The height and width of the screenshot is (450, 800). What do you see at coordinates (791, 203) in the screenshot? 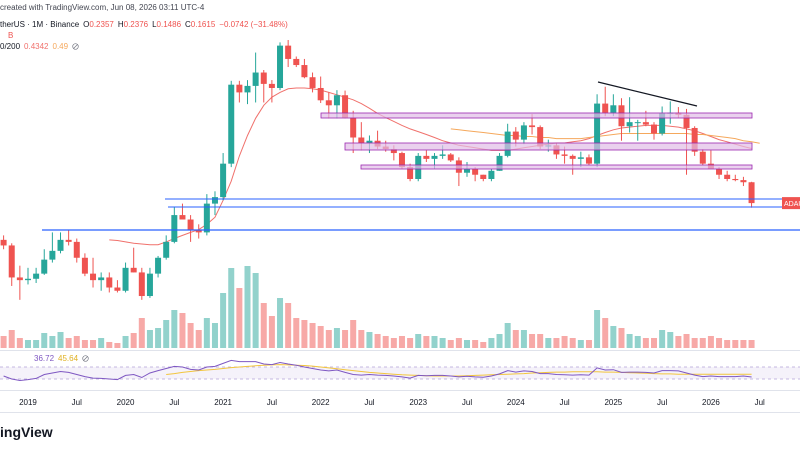
I see `price-tag-box` at bounding box center [791, 203].